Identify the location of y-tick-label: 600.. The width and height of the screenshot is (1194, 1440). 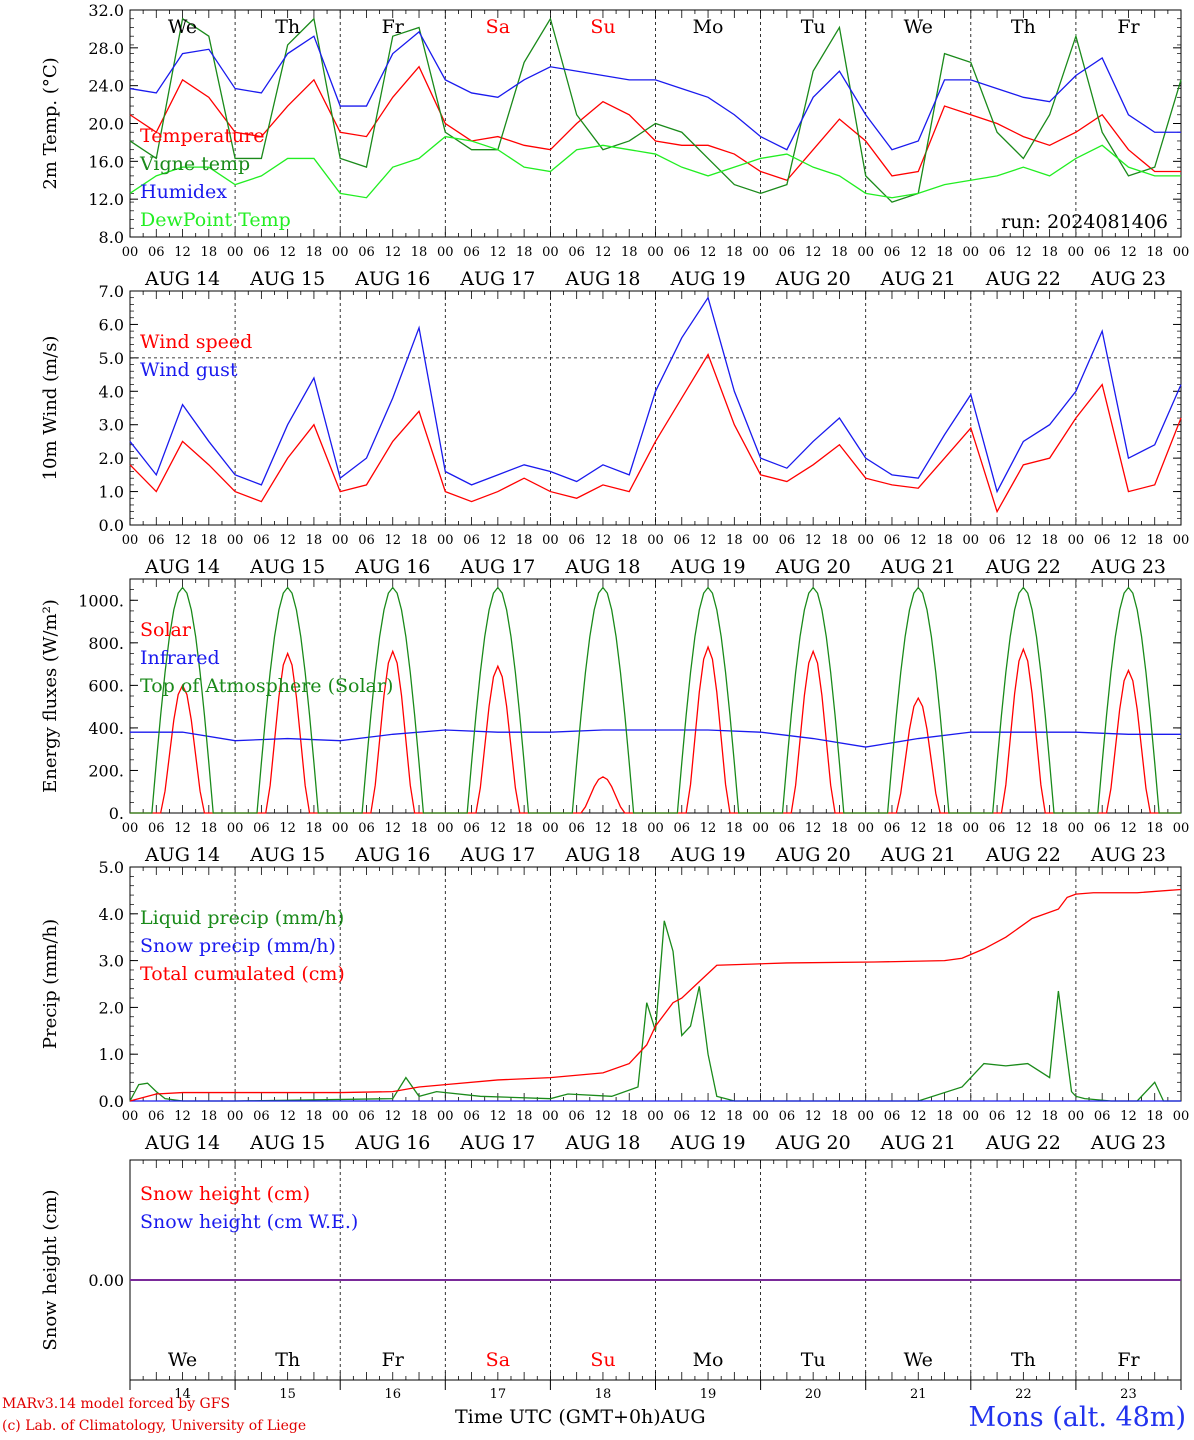
(106, 685).